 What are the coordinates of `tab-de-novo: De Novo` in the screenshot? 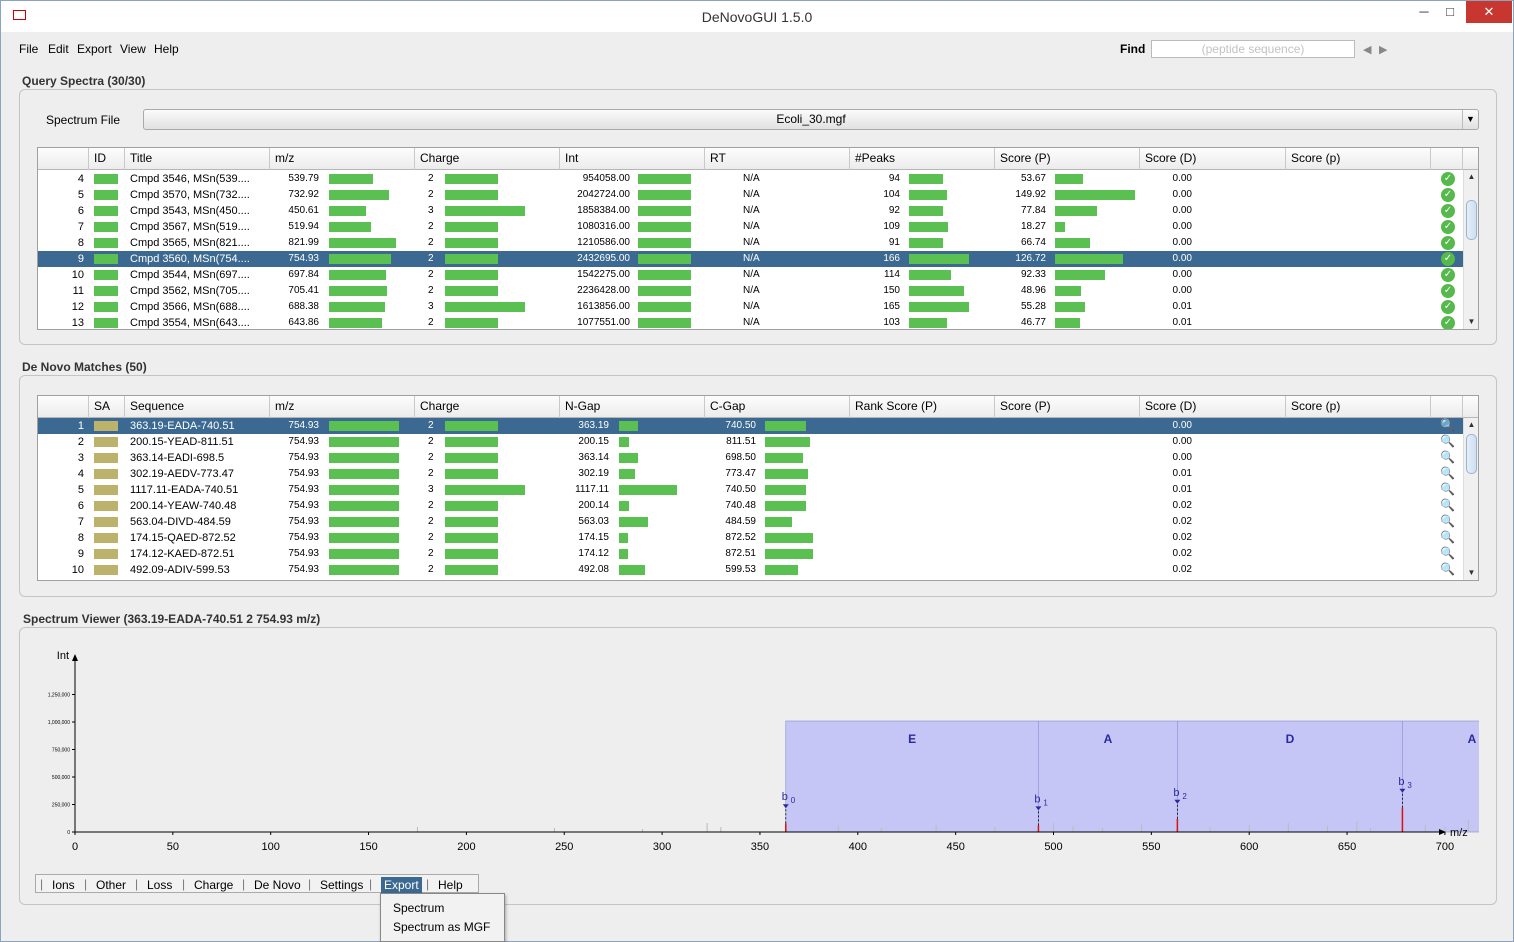 It's located at (277, 885).